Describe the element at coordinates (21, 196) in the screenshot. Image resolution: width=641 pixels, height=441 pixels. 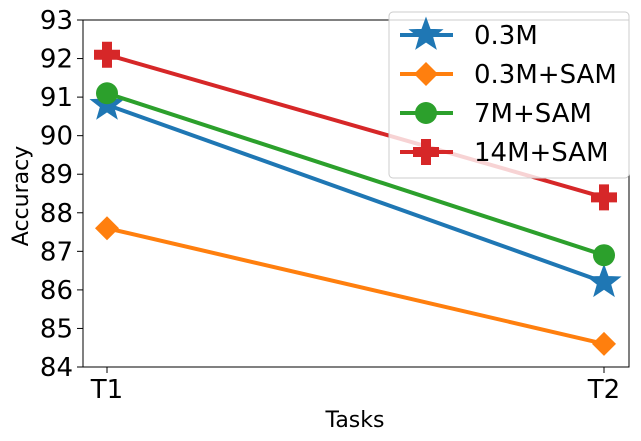
I see `y-axis-label: Accuracy` at that location.